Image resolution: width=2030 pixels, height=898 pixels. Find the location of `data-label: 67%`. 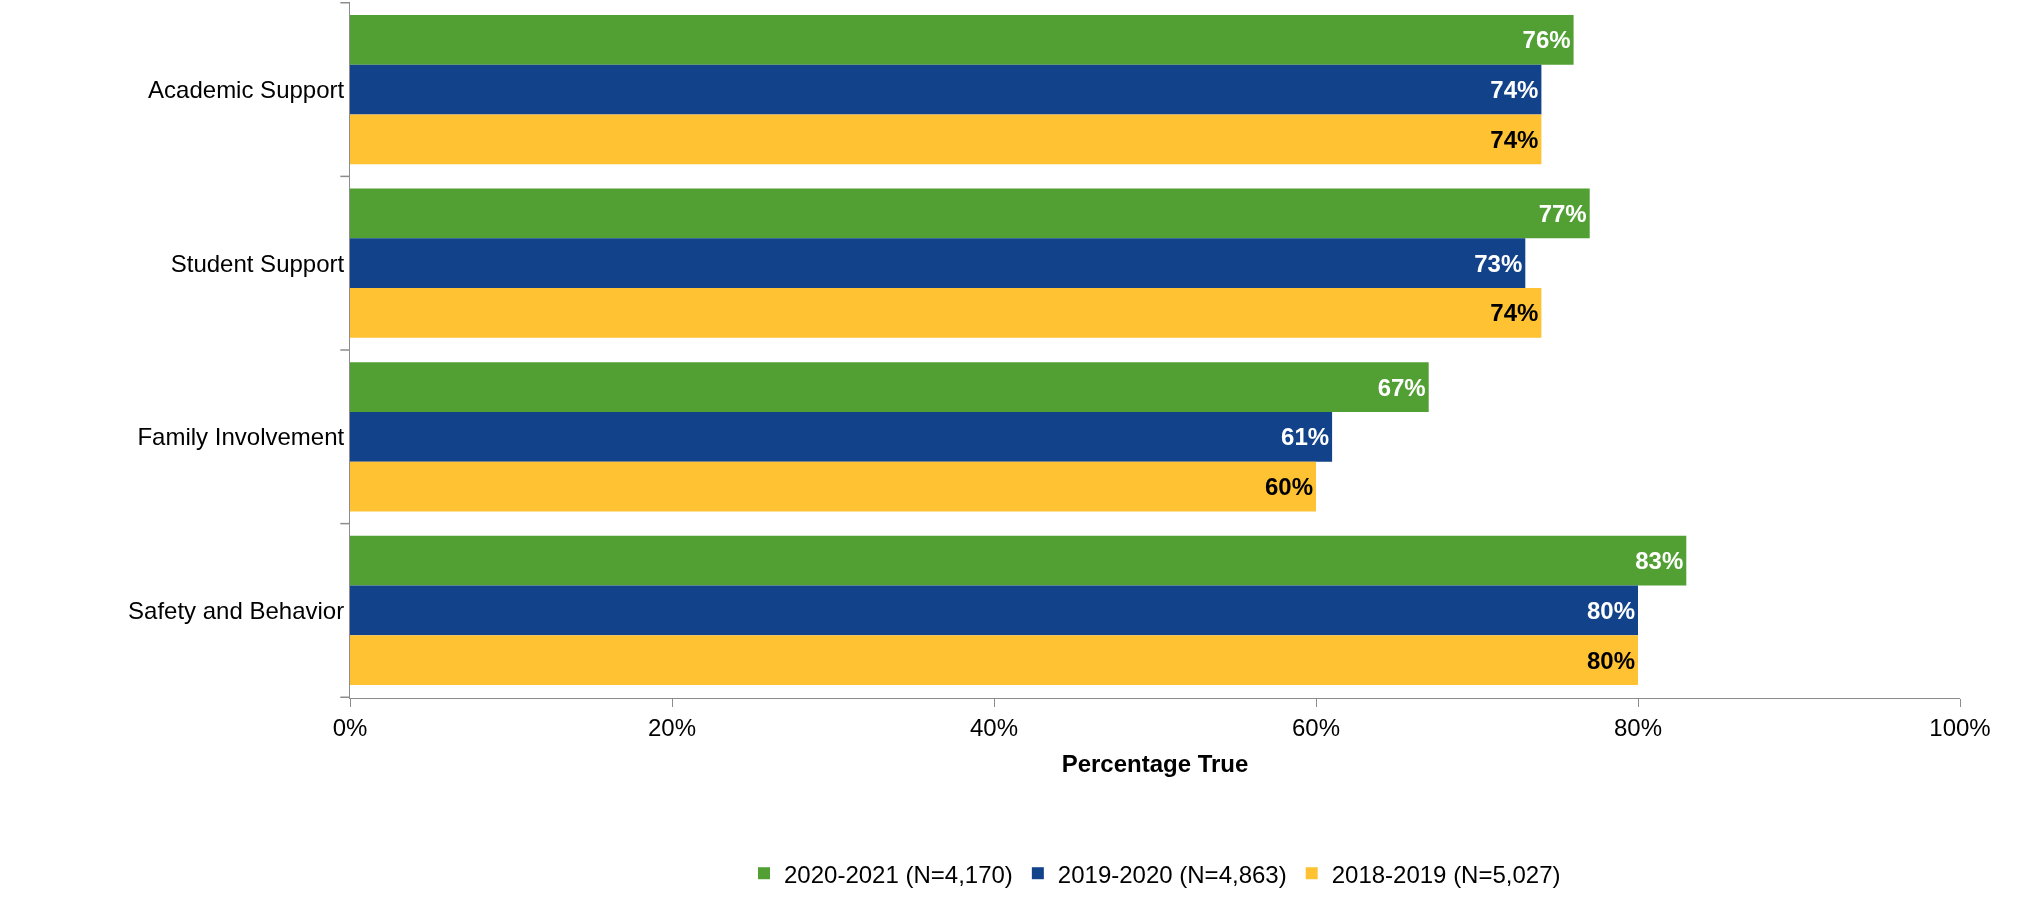

data-label: 67% is located at coordinates (1401, 387).